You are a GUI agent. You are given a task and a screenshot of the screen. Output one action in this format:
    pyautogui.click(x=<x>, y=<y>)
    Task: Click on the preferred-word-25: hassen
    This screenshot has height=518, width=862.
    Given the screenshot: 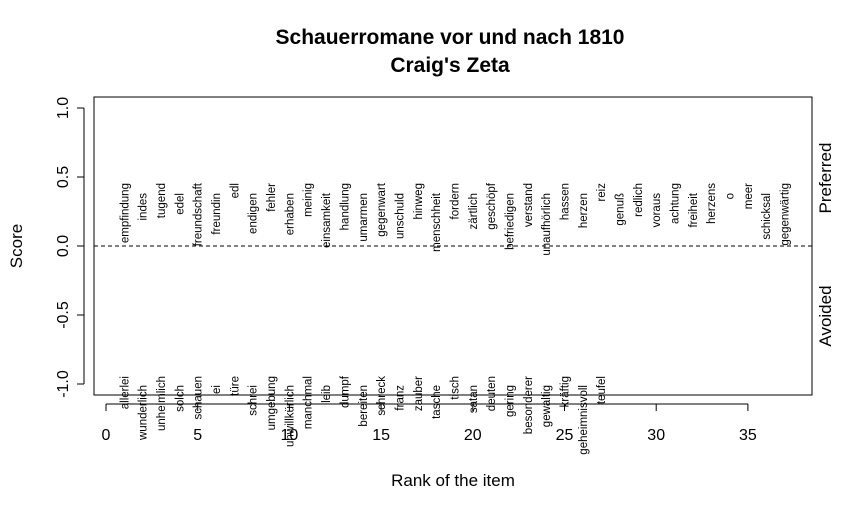 What is the action you would take?
    pyautogui.click(x=566, y=201)
    